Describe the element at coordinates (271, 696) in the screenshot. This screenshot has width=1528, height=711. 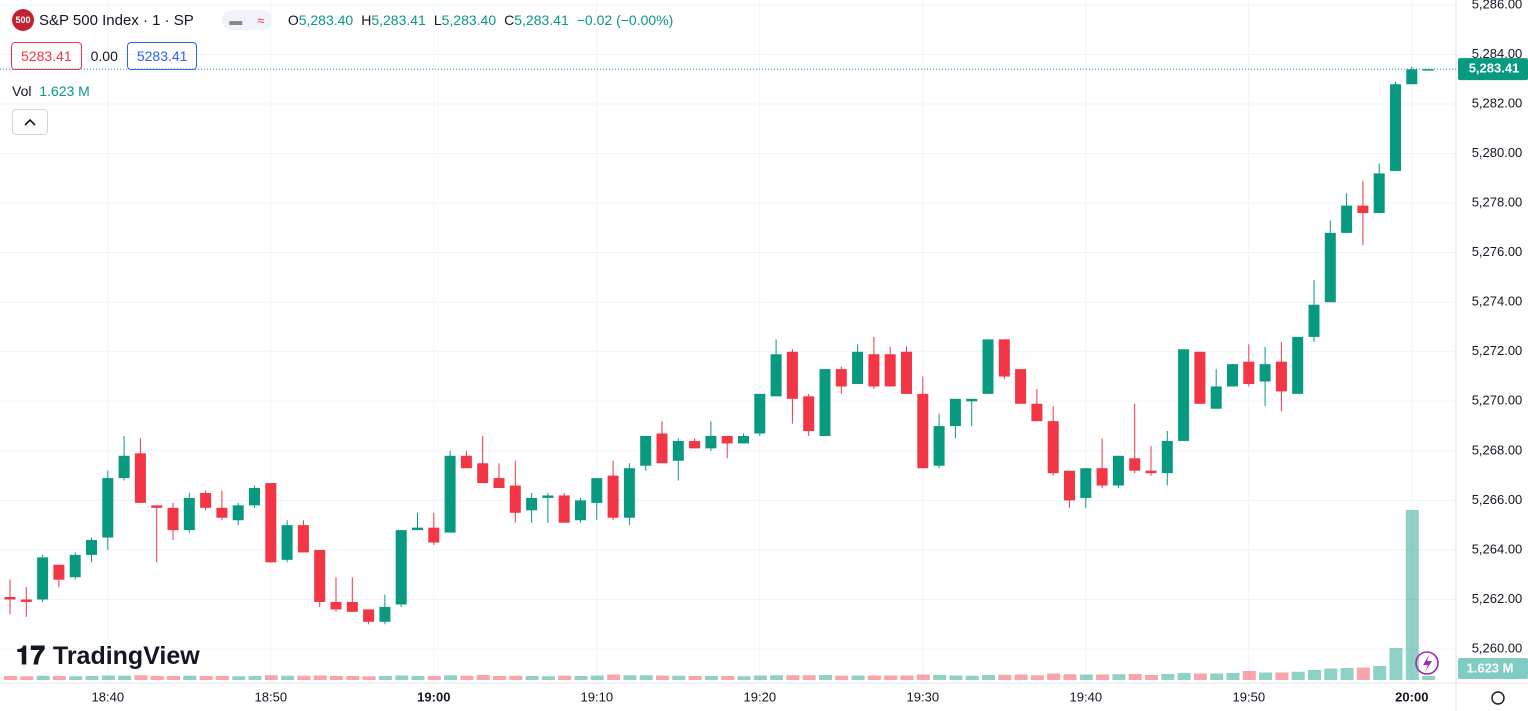
I see `x-tick-label: 18:50` at that location.